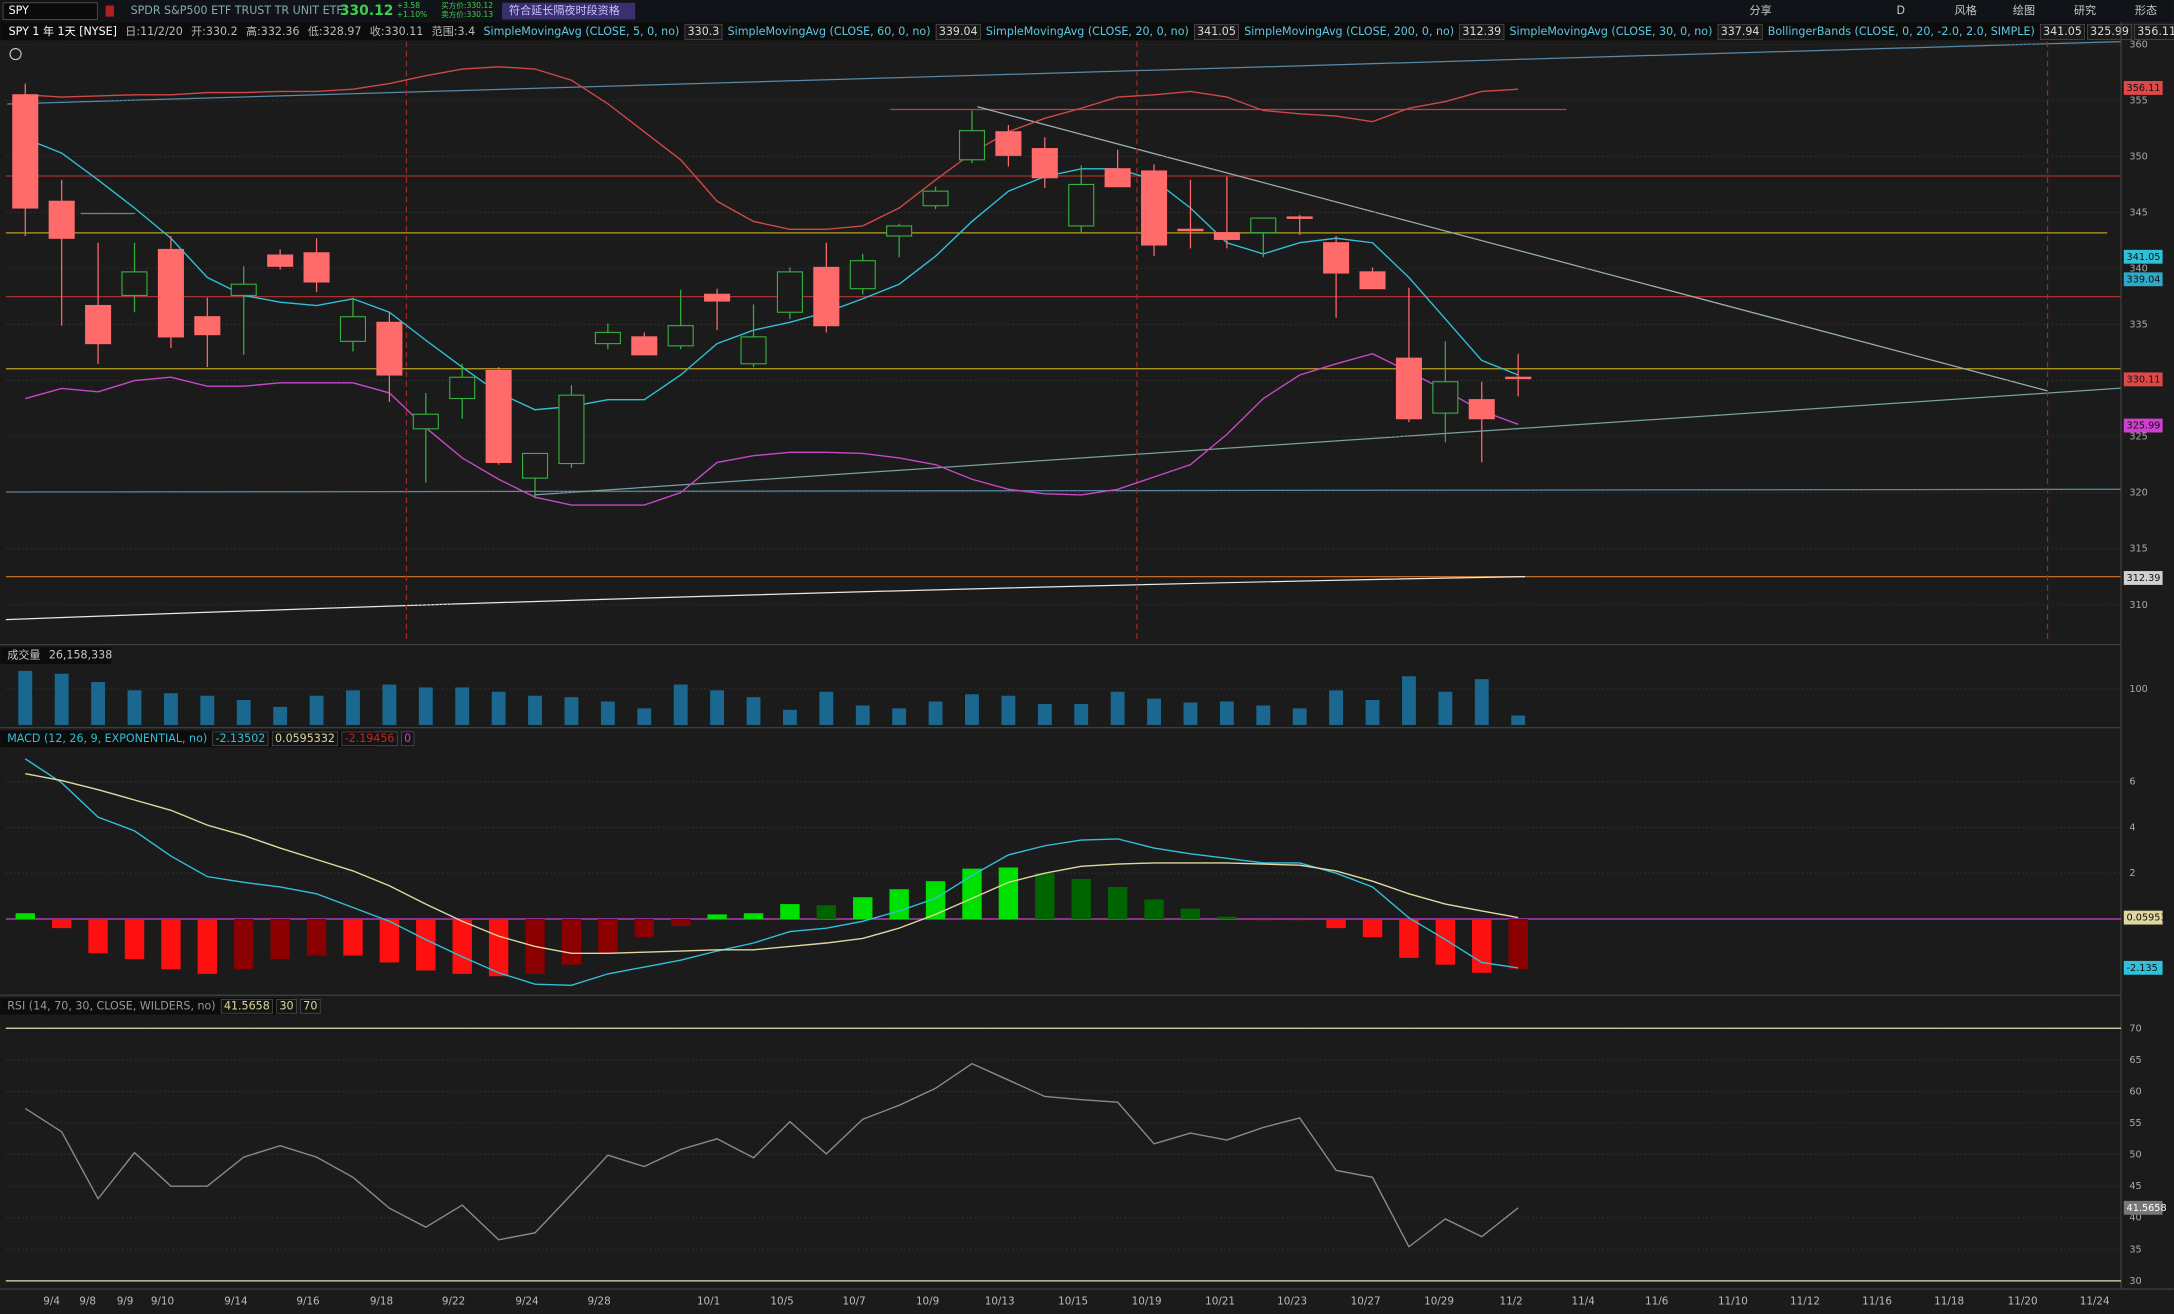 This screenshot has width=2174, height=1314. What do you see at coordinates (2138, 325) in the screenshot?
I see `y-tick-label: 335` at bounding box center [2138, 325].